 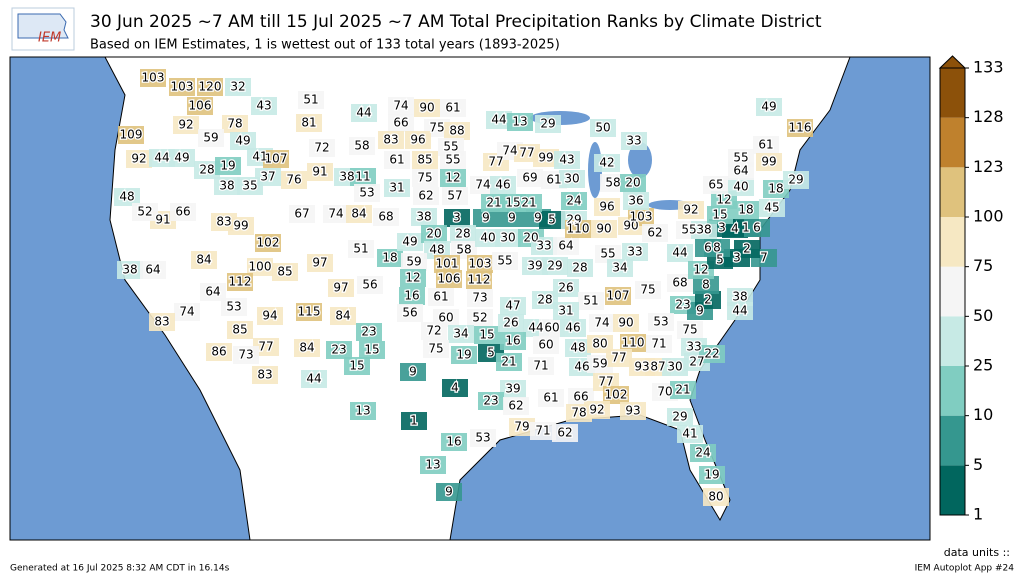 I want to click on district-rank: 97, so click(x=319, y=263).